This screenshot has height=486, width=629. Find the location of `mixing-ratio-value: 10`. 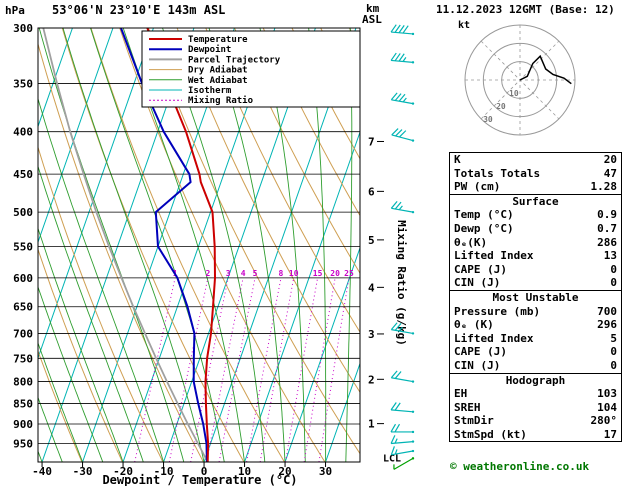

mixing-ratio-value: 10 is located at coordinates (294, 273).